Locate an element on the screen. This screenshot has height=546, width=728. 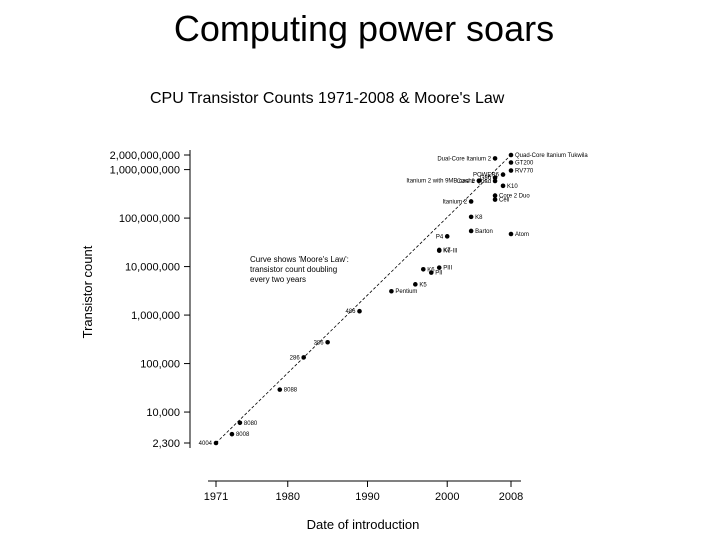
y-tick-label: 100,000 is located at coordinates (160, 365).